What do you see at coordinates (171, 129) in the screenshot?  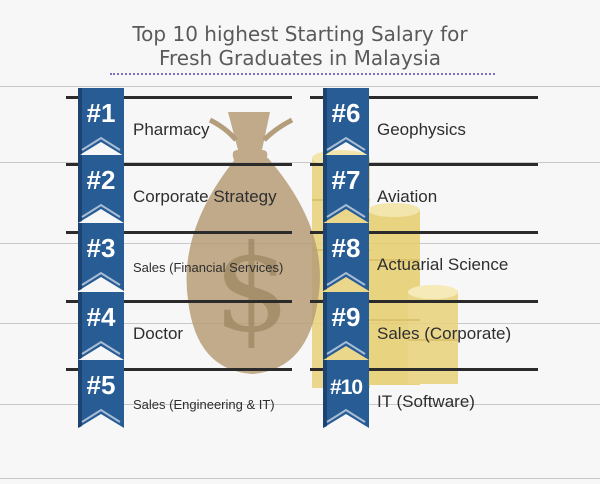 I see `rank-label: Pharmacy` at bounding box center [171, 129].